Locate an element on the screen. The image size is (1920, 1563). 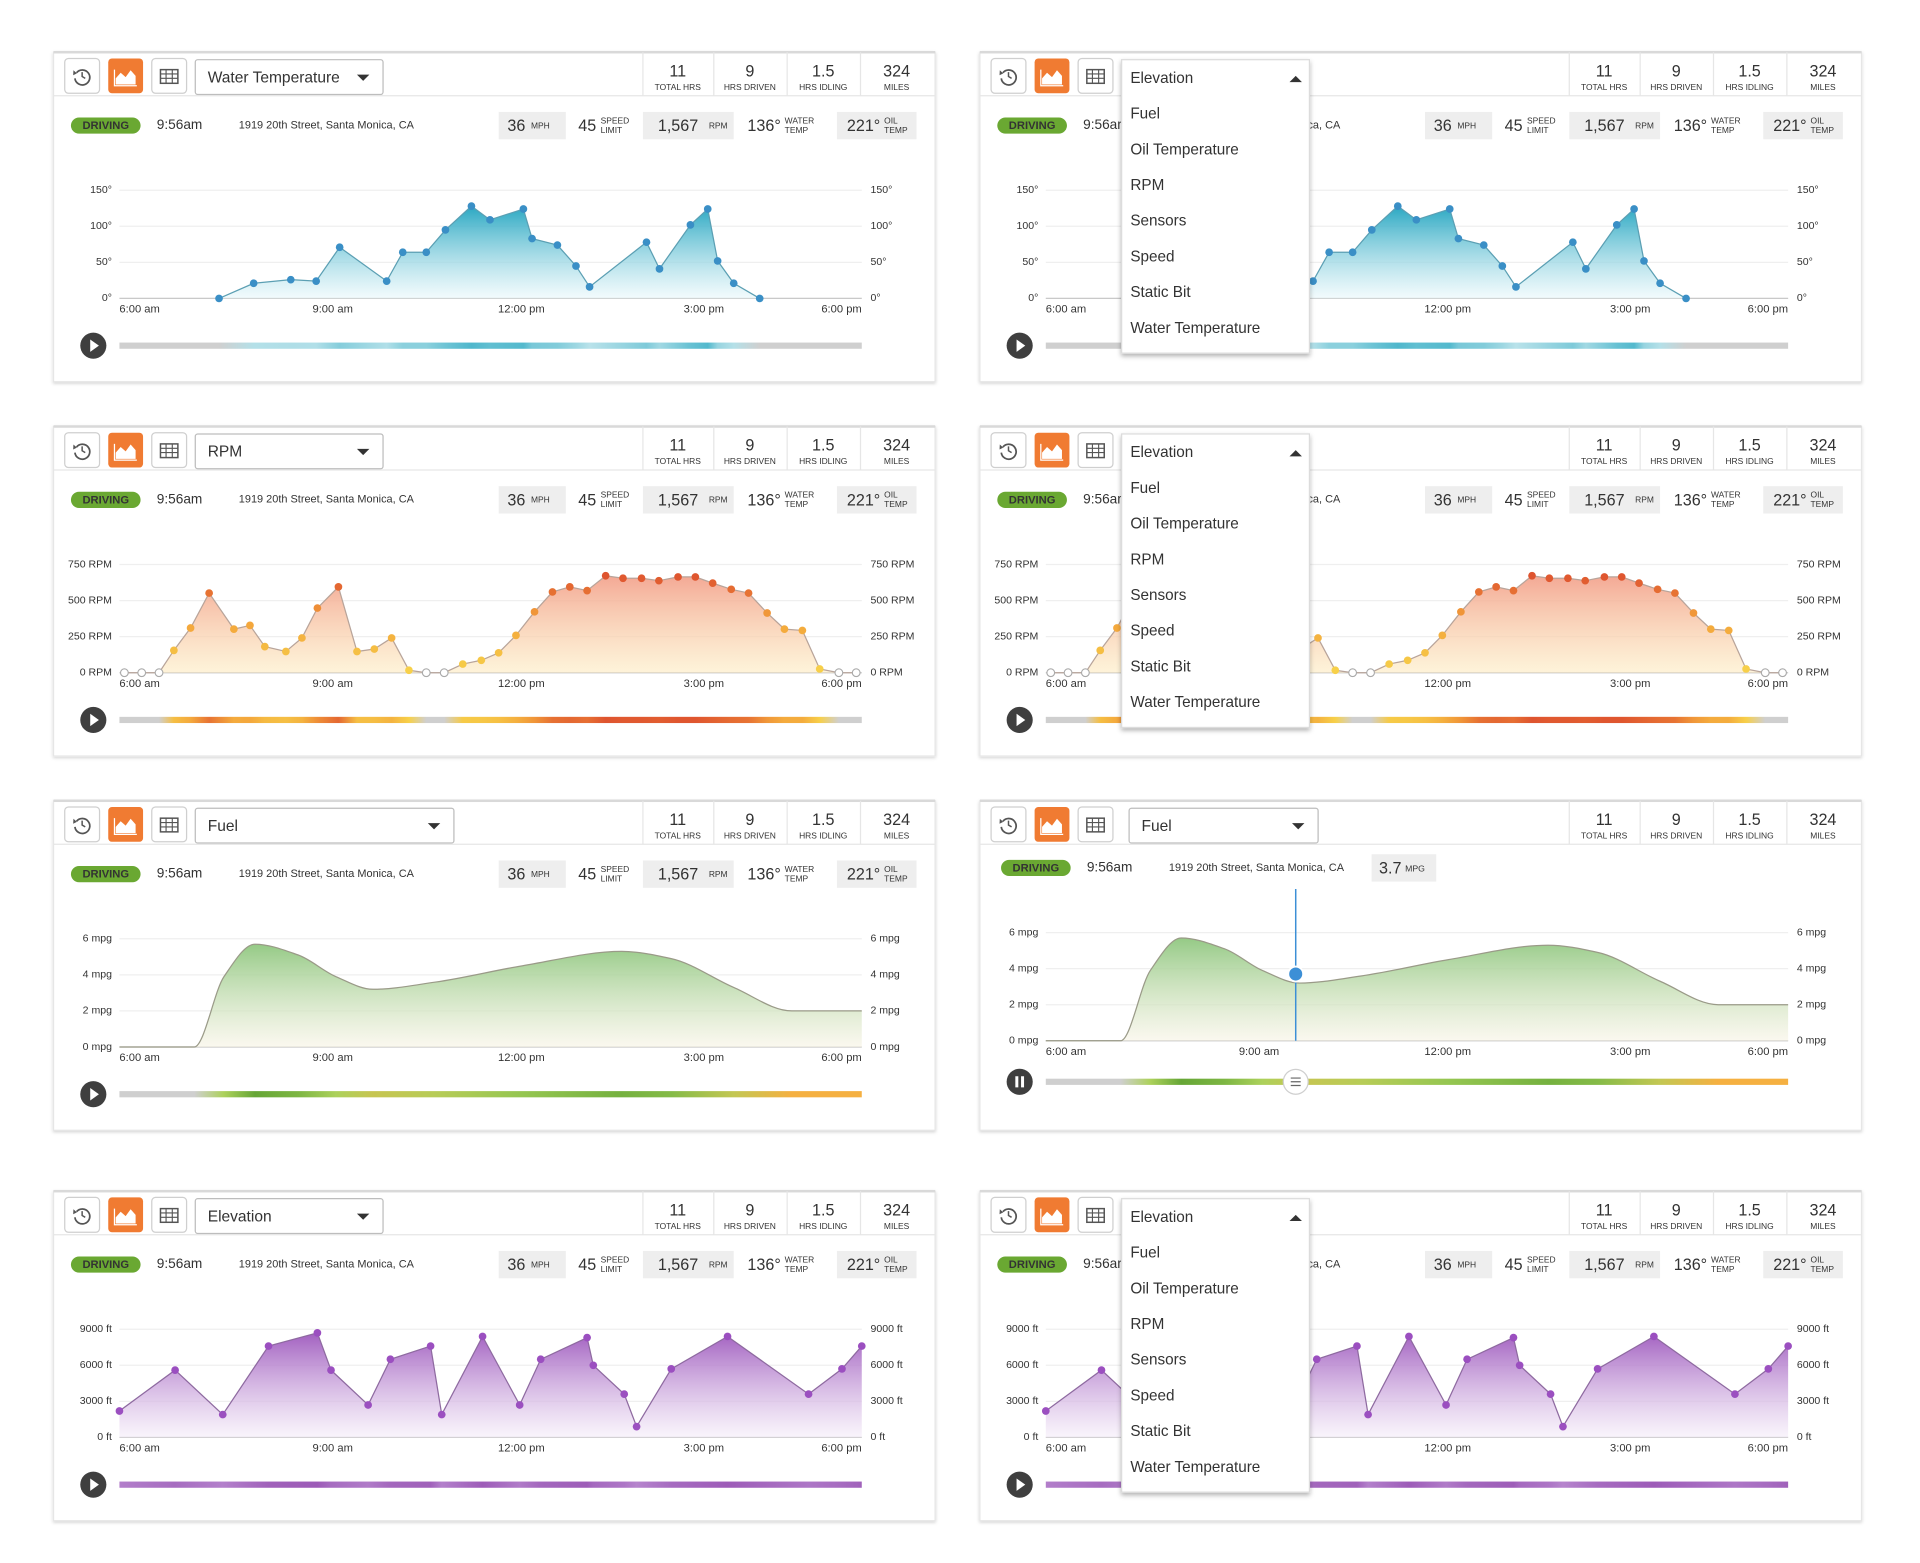
metric-dropdown: RPM is located at coordinates (289, 451).